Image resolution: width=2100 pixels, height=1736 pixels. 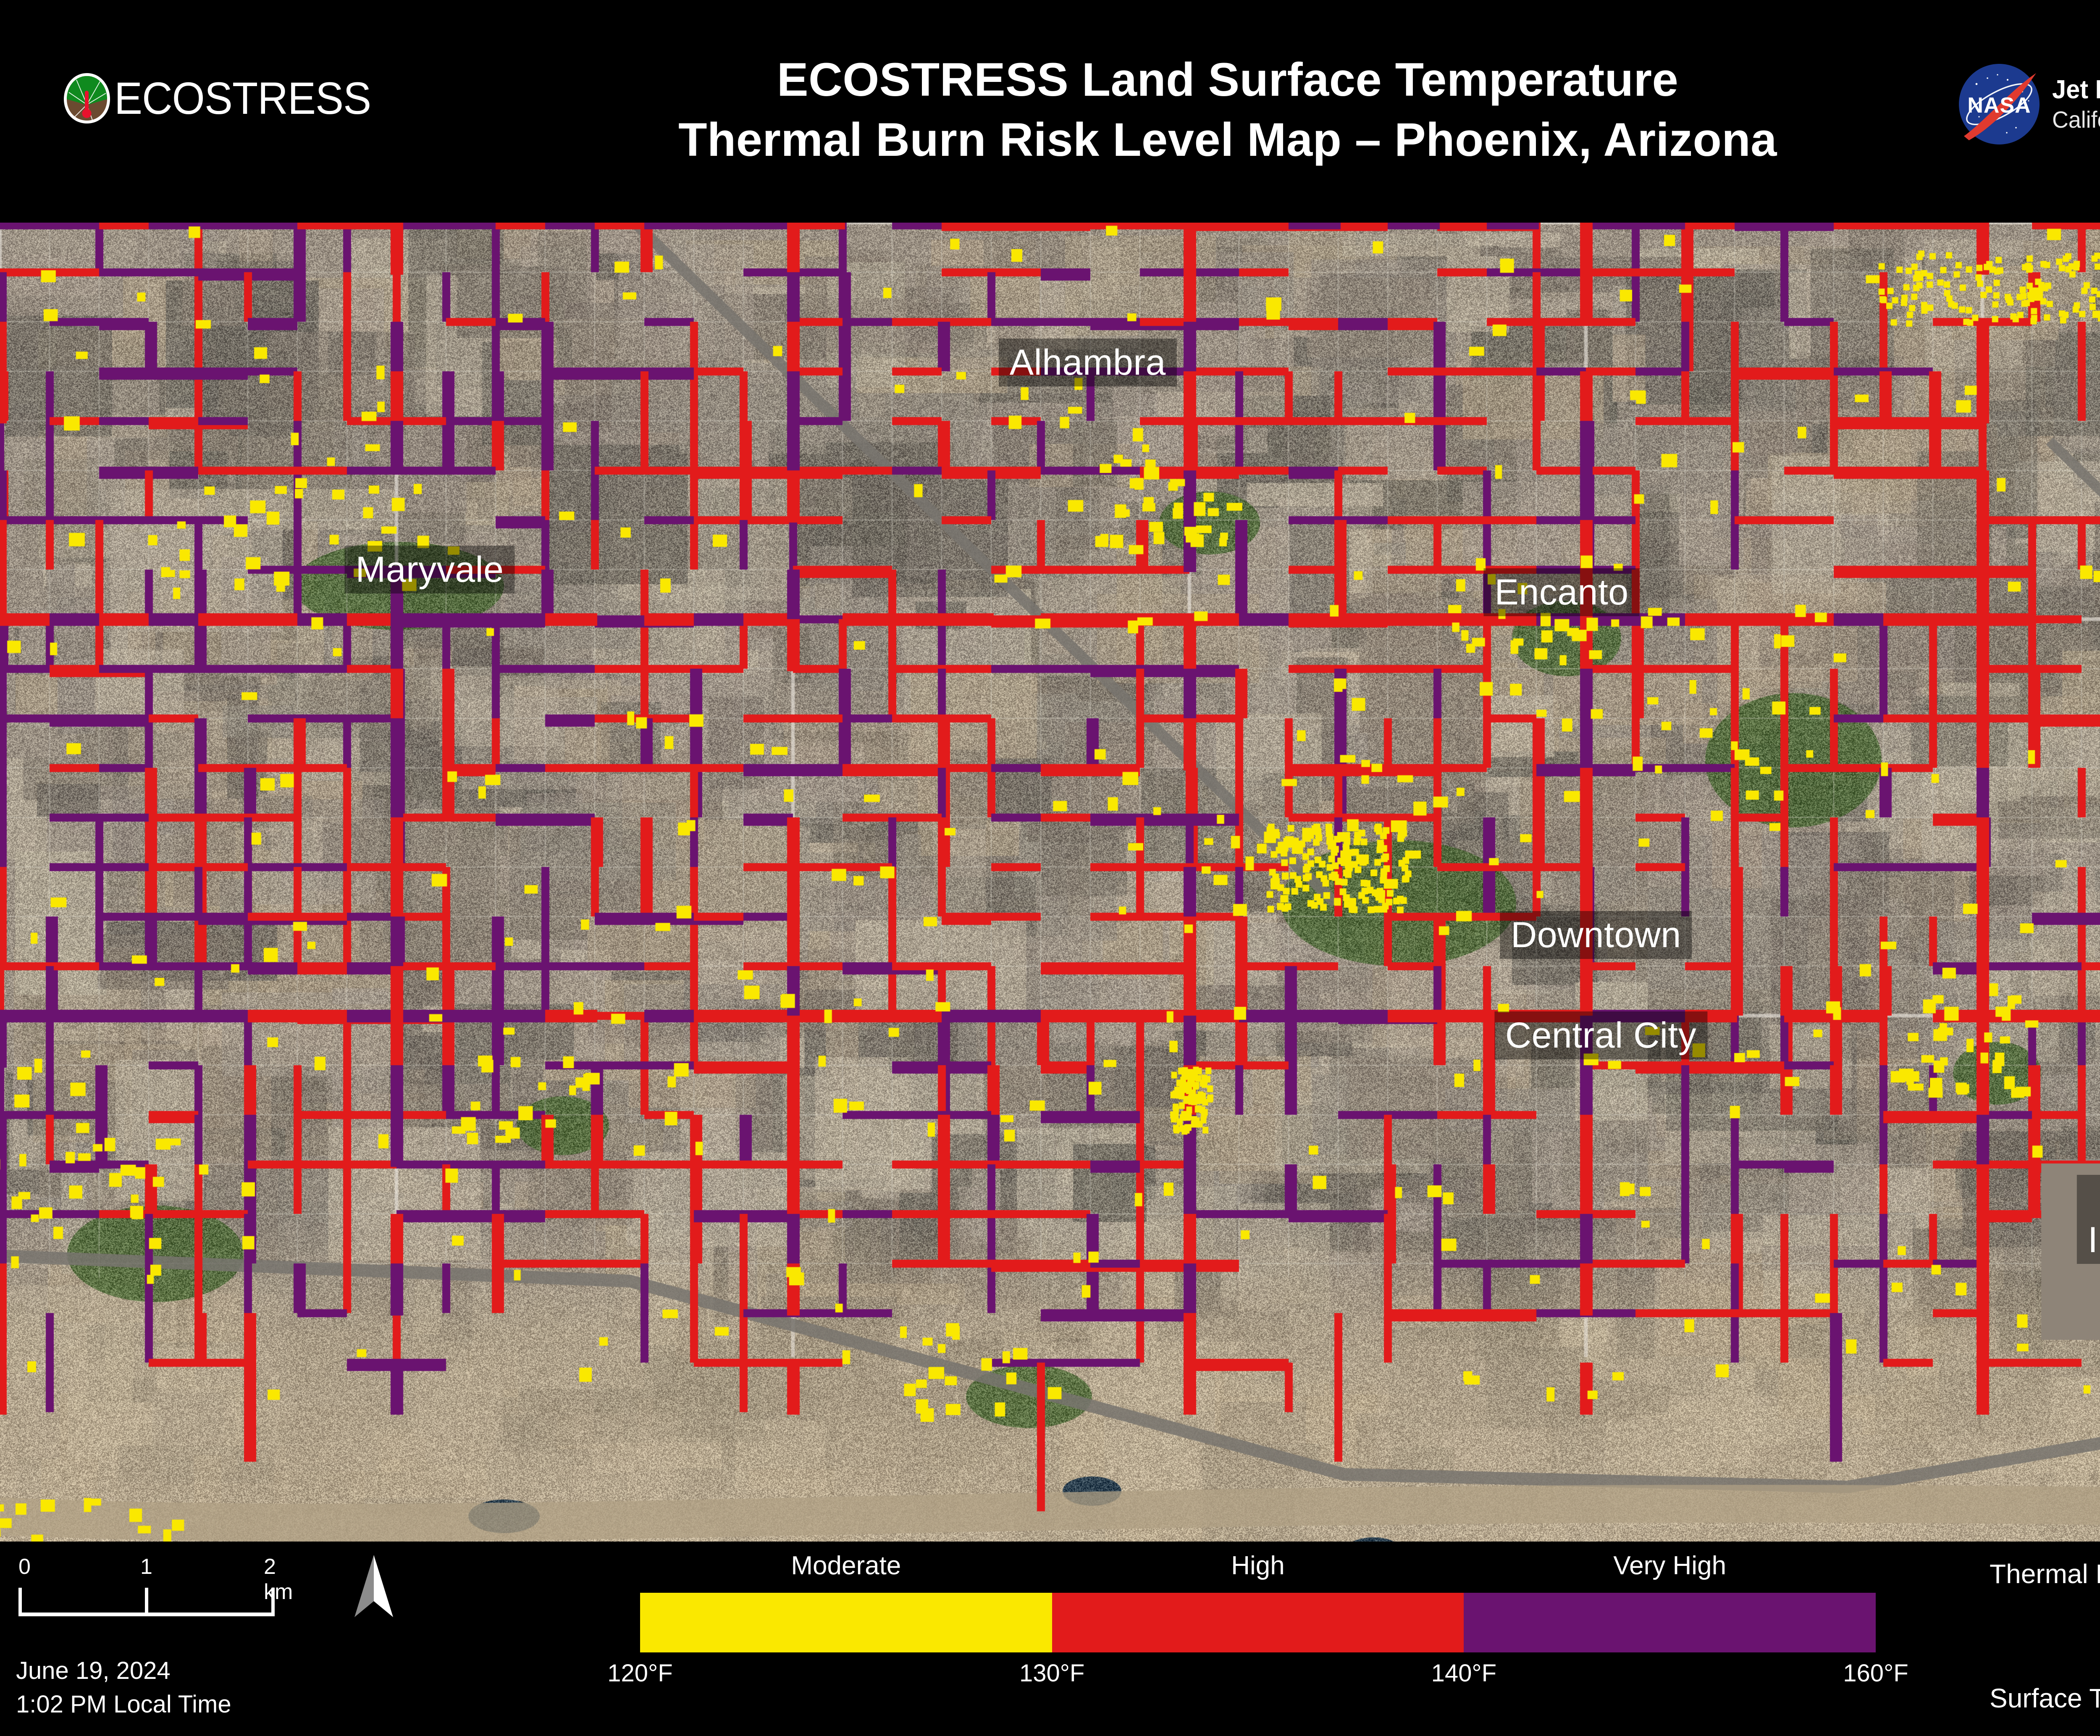 I want to click on caption-surface-temperature: Surface Temperature, so click(x=2045, y=1698).